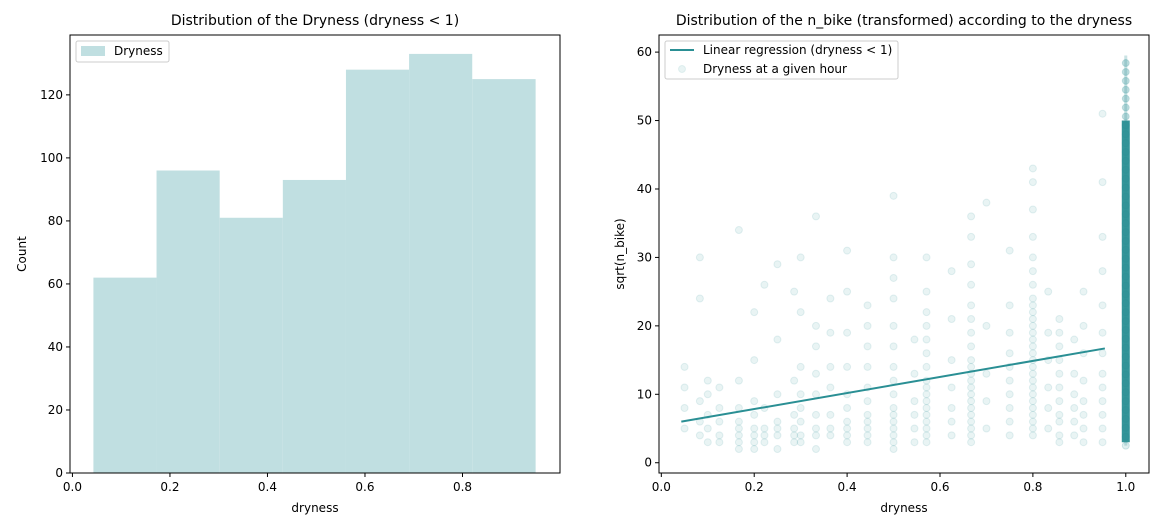 The image size is (1169, 531). Describe the element at coordinates (644, 52) in the screenshot. I see `y-tick-label: 60` at that location.